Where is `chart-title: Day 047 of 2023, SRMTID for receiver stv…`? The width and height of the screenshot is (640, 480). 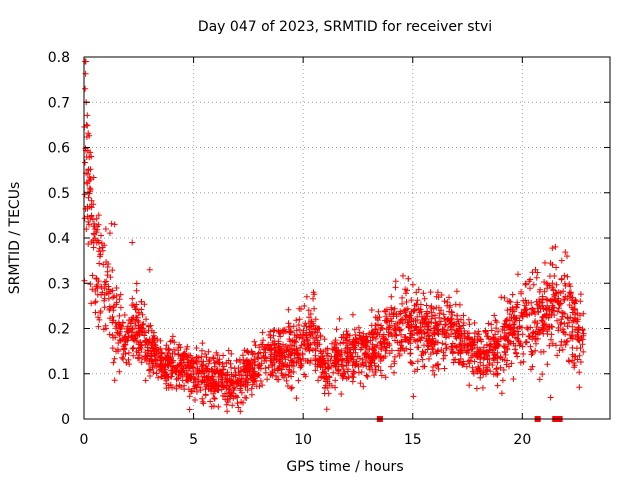
chart-title: Day 047 of 2023, SRMTID for receiver stv… is located at coordinates (345, 27).